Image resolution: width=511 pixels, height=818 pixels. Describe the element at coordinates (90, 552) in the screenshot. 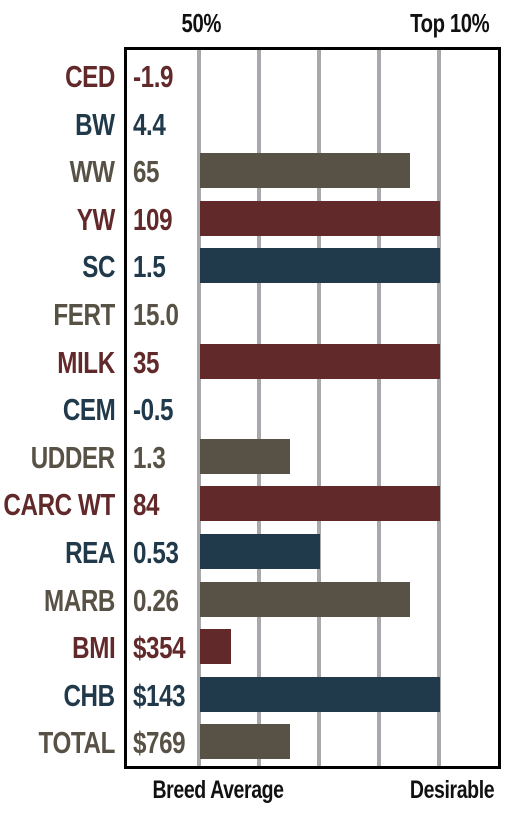

I see `trait-label: REA` at that location.